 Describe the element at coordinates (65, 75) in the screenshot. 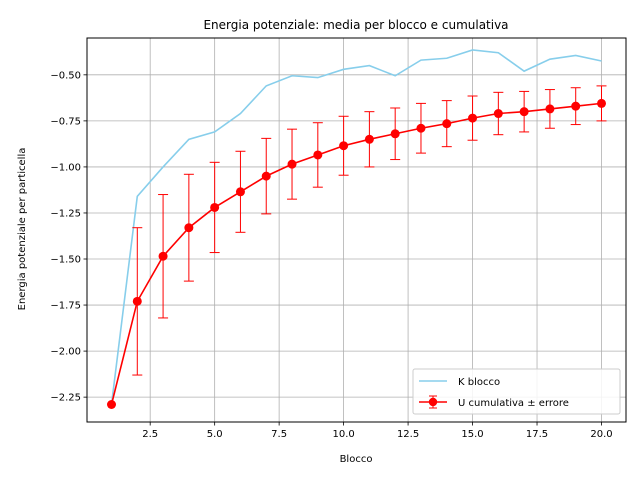

I see `y-tick-label: −0.50` at that location.